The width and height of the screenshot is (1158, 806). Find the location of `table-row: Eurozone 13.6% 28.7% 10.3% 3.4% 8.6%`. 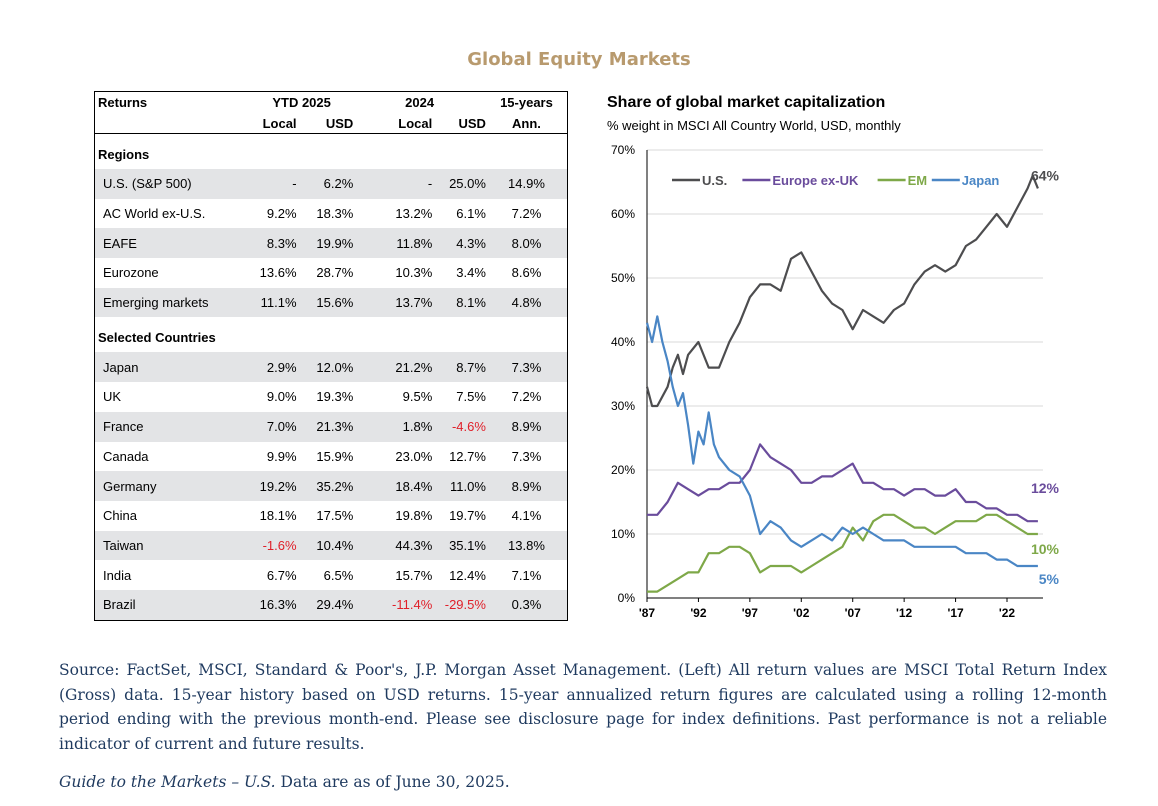

table-row: Eurozone 13.6% 28.7% 10.3% 3.4% 8.6% is located at coordinates (331, 273).